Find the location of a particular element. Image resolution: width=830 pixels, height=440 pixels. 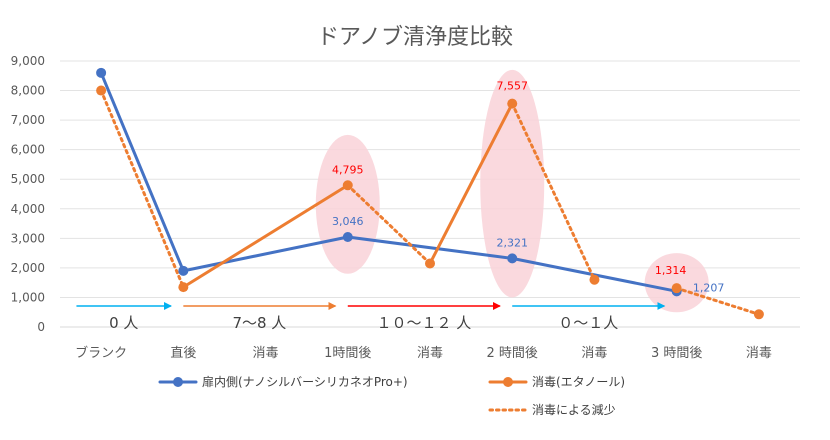

y-tick-label: 8,000 is located at coordinates (28, 91).